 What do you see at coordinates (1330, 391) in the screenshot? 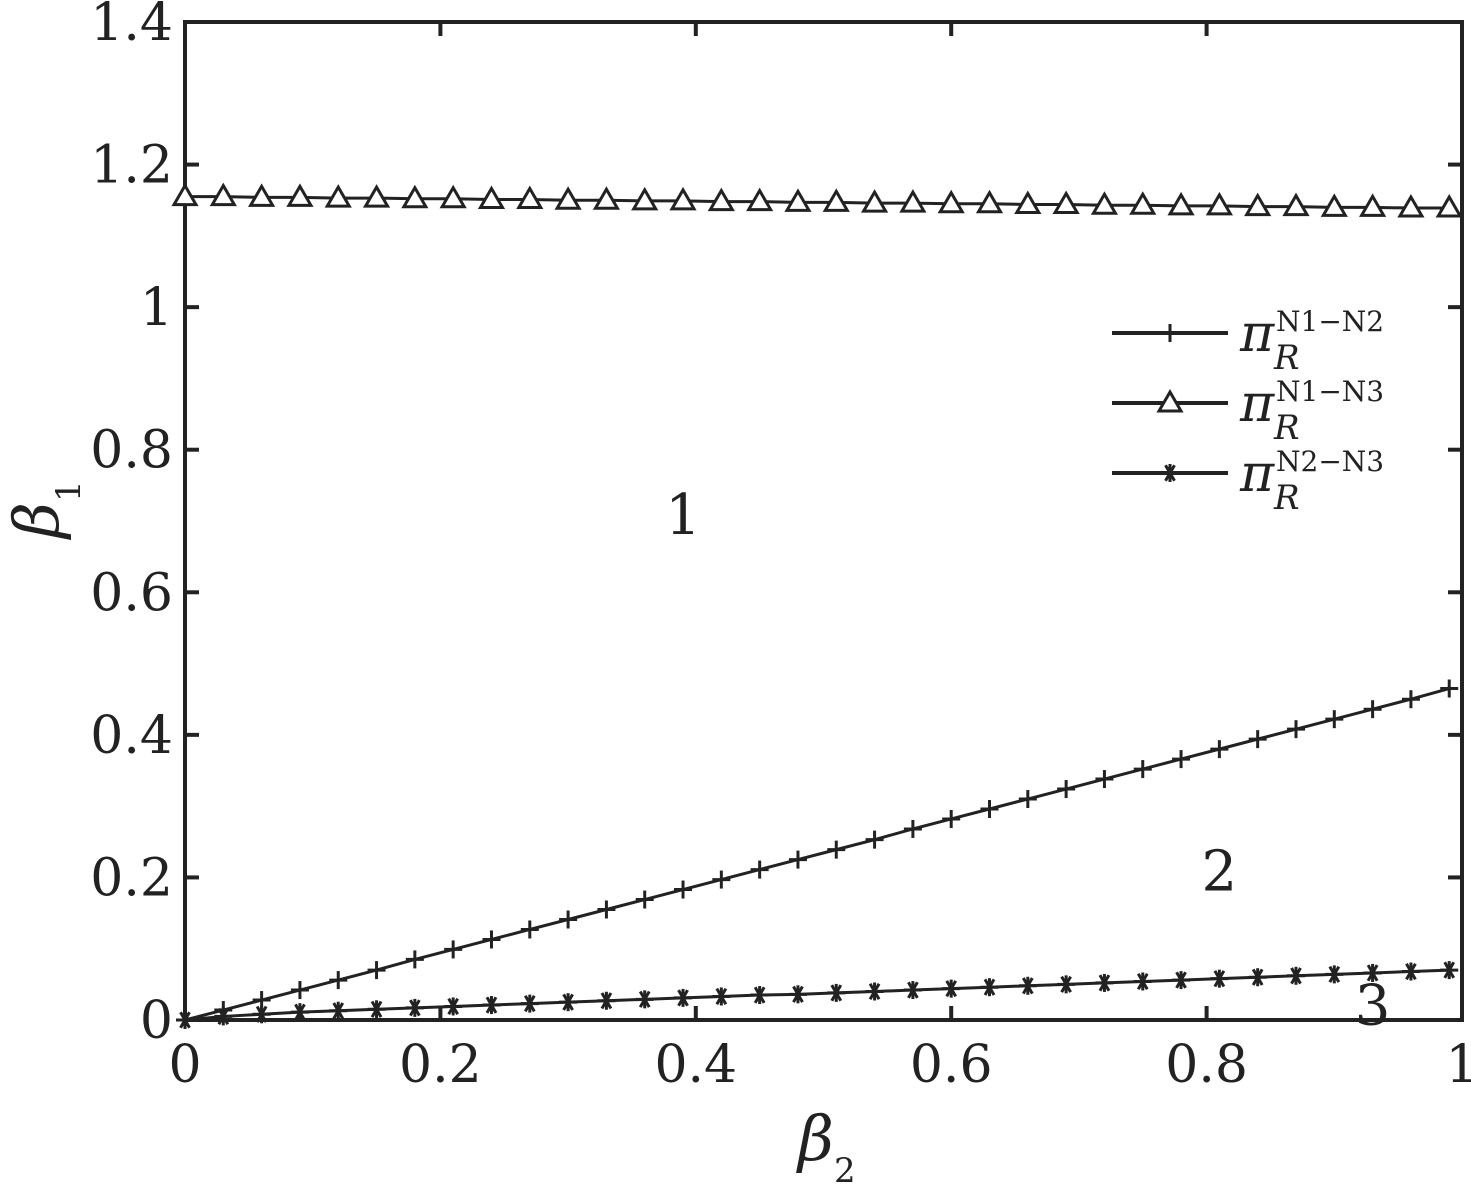
I see `legend-superscript: N1−N3` at bounding box center [1330, 391].